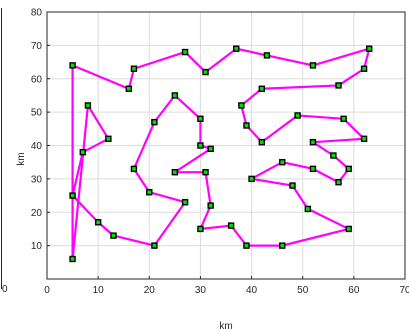 The height and width of the screenshot is (330, 409). Describe the element at coordinates (201, 290) in the screenshot. I see `x-tick-label-3: 30` at that location.